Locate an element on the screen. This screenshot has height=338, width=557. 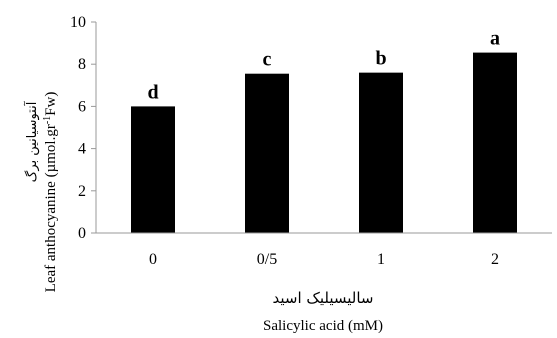
significance-letter: d is located at coordinates (152, 92).